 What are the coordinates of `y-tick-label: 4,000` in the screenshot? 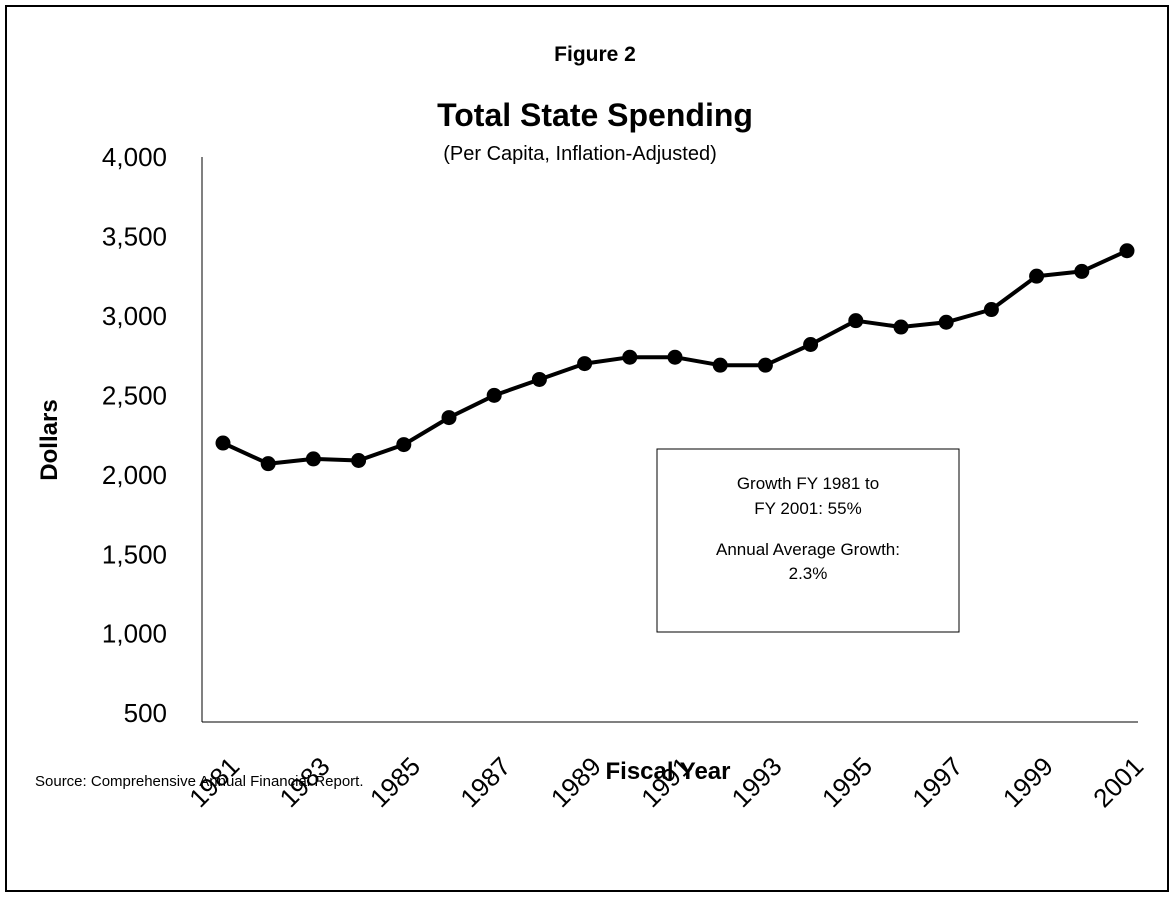 It's located at (134, 157).